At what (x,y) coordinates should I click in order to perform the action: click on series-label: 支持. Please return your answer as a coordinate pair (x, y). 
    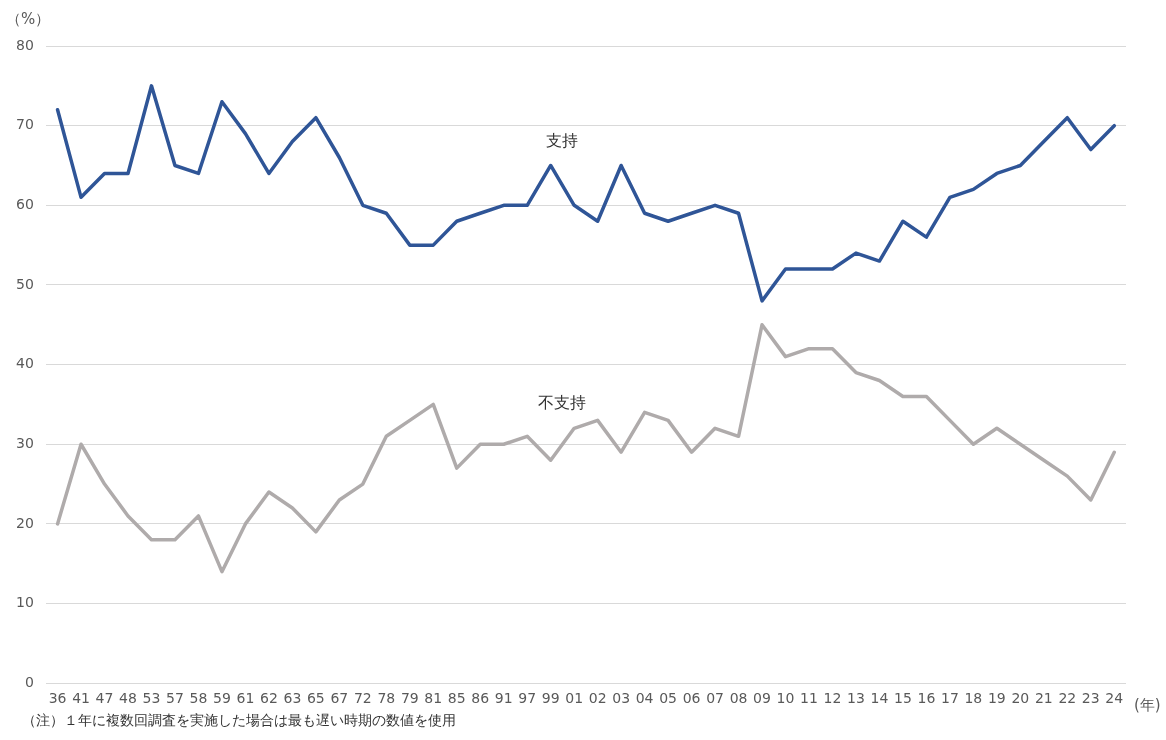
    Looking at the image, I should click on (562, 140).